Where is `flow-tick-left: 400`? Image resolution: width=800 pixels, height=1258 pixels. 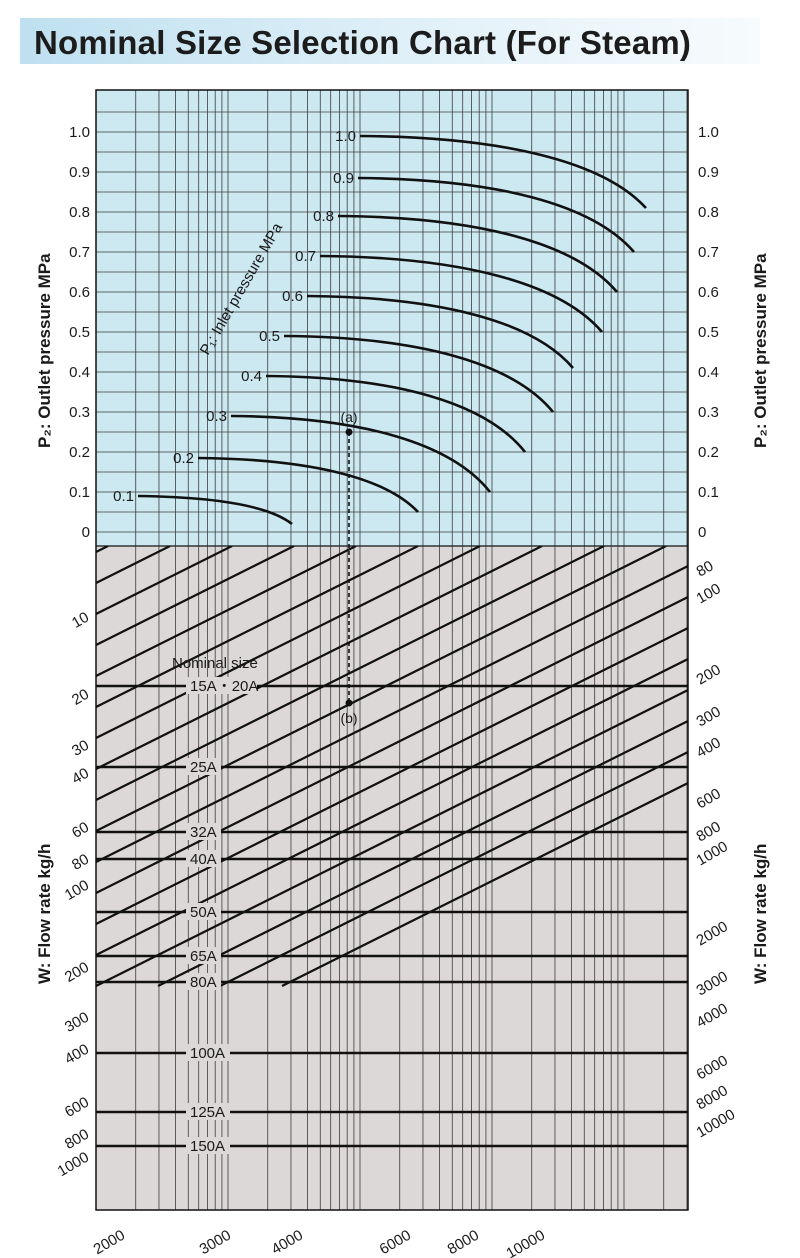 flow-tick-left: 400 is located at coordinates (77, 1054).